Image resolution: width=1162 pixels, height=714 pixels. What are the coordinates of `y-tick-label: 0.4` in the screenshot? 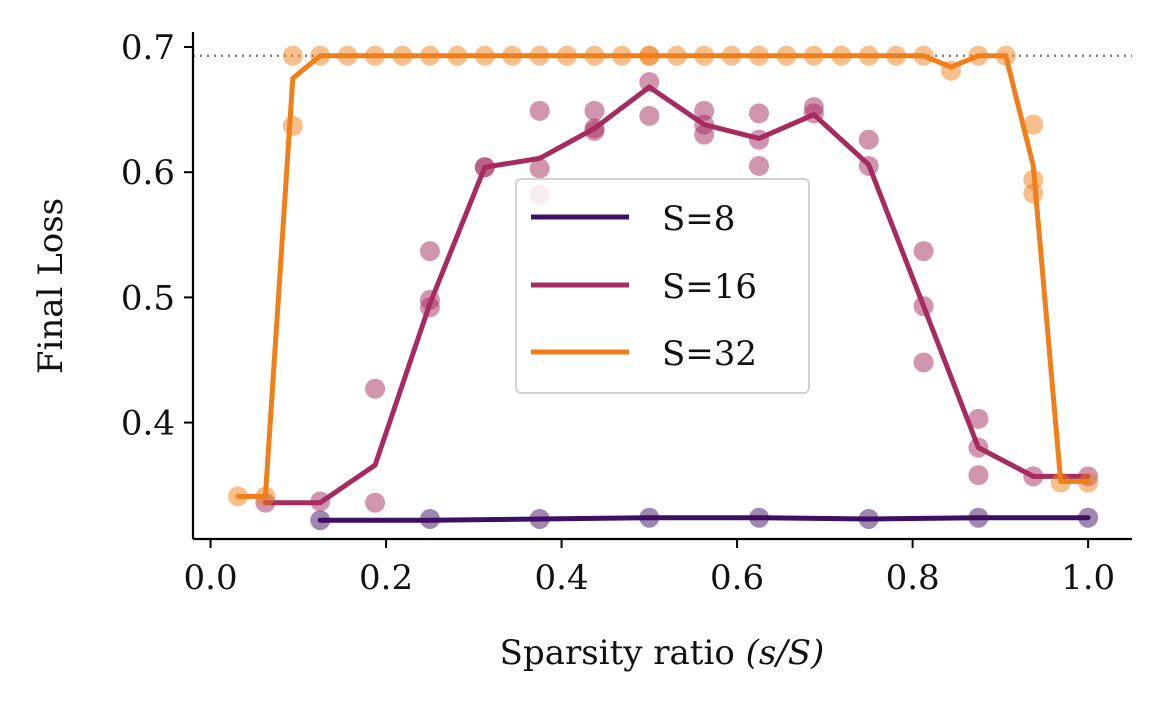 It's located at (148, 424).